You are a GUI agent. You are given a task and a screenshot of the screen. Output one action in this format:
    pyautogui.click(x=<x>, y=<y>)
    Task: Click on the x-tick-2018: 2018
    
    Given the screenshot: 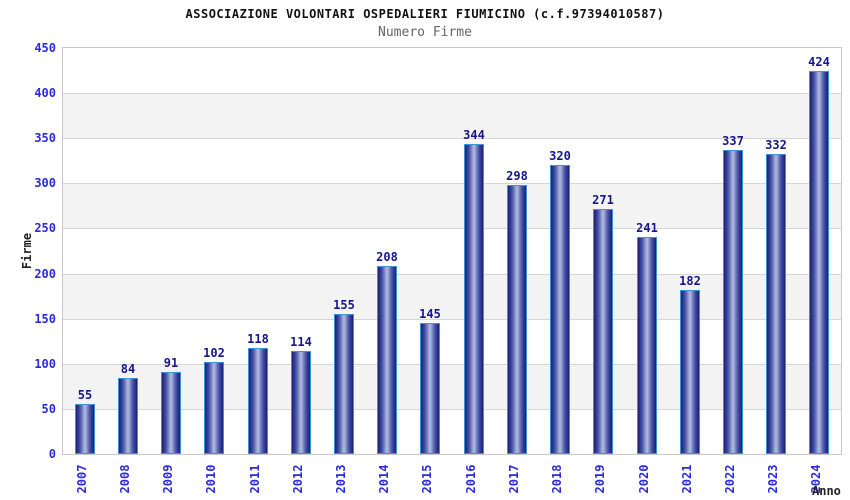 What is the action you would take?
    pyautogui.click(x=557, y=479)
    